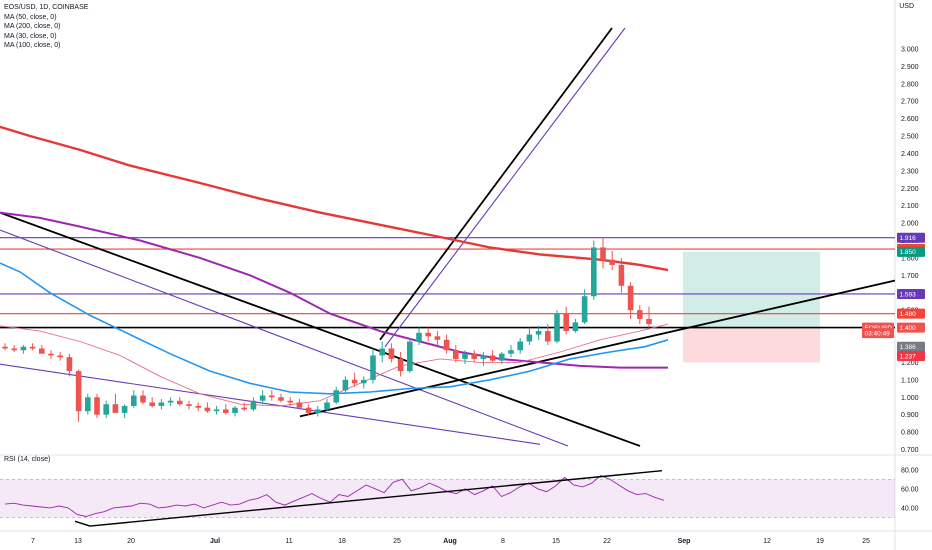  Describe the element at coordinates (910, 398) in the screenshot. I see `price-tick-label: 1.000` at that location.